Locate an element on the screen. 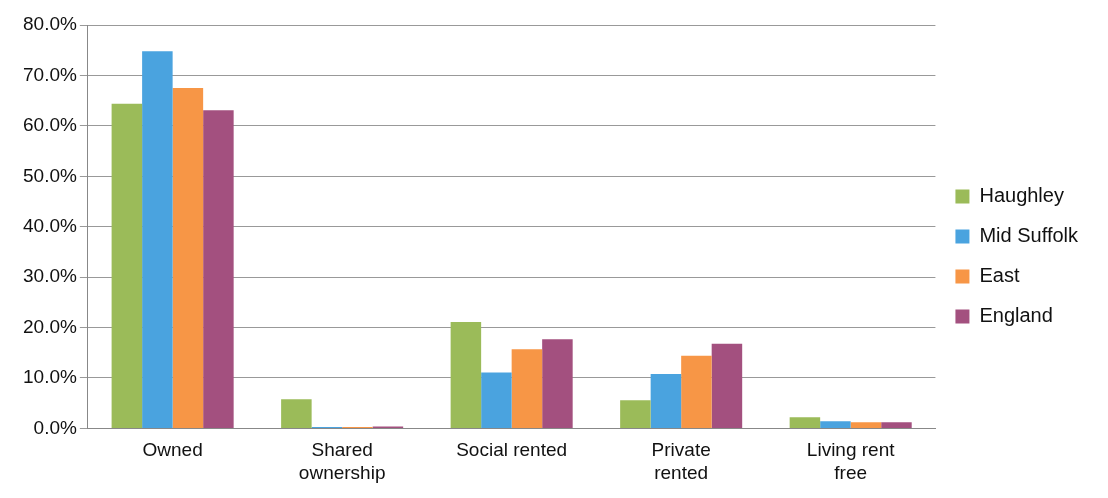  x-tick-label: Social rented is located at coordinates (512, 450).